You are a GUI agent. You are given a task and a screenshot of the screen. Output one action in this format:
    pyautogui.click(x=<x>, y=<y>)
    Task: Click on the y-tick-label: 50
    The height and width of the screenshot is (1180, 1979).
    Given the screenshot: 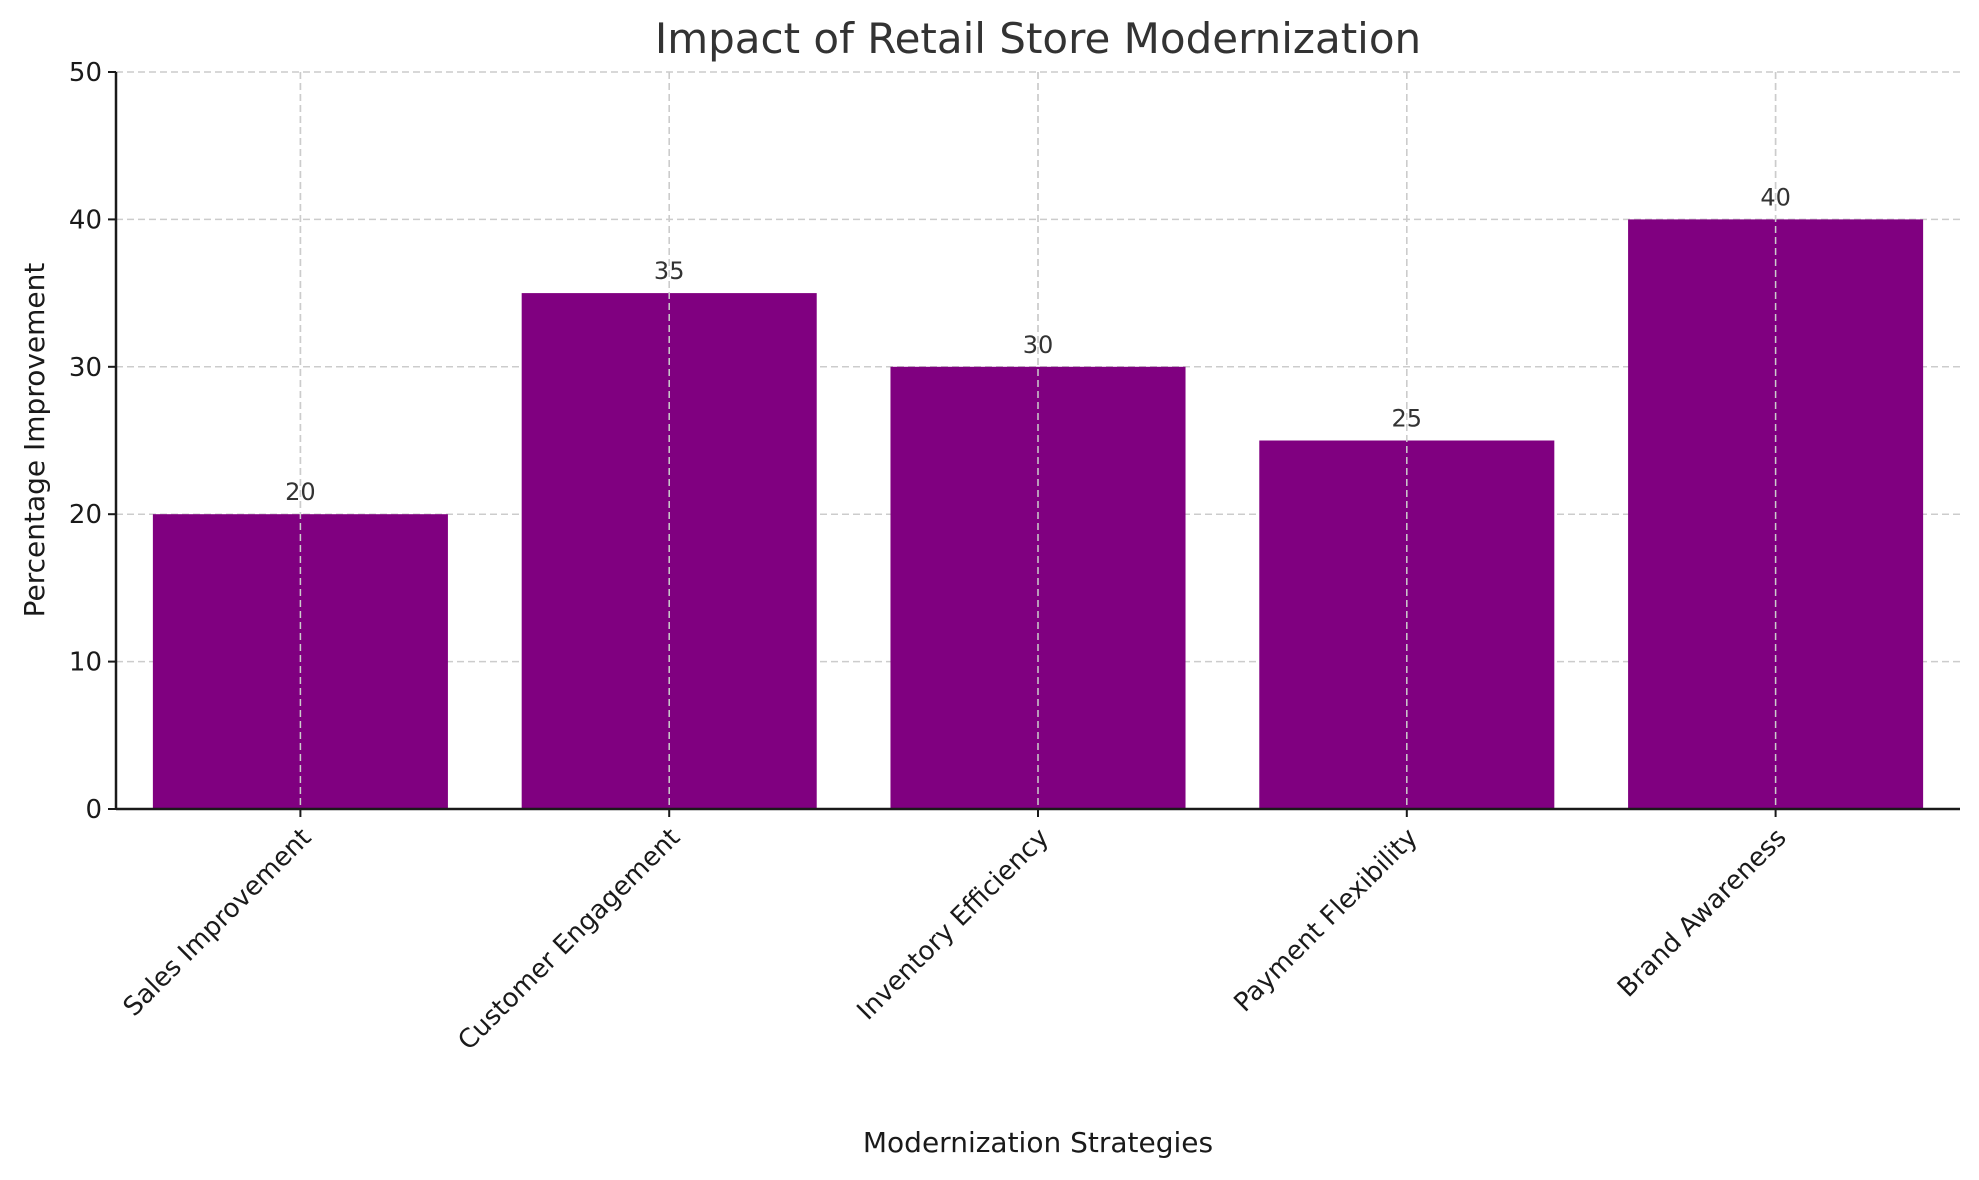 What is the action you would take?
    pyautogui.click(x=85, y=73)
    